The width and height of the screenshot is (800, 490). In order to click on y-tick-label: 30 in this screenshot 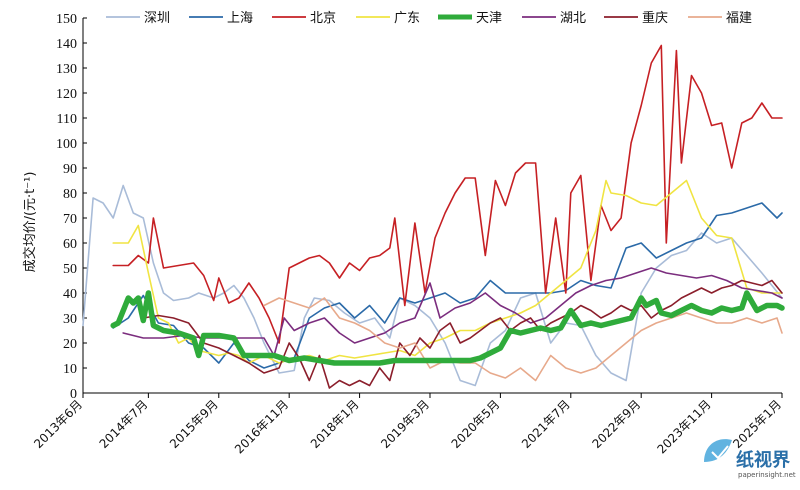, I will do `click(70, 319)`.